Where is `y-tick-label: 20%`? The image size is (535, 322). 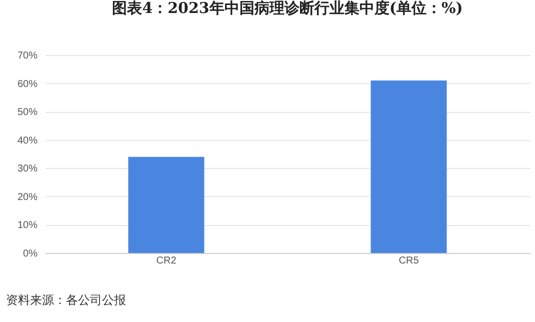
y-tick-label: 20% is located at coordinates (27, 197).